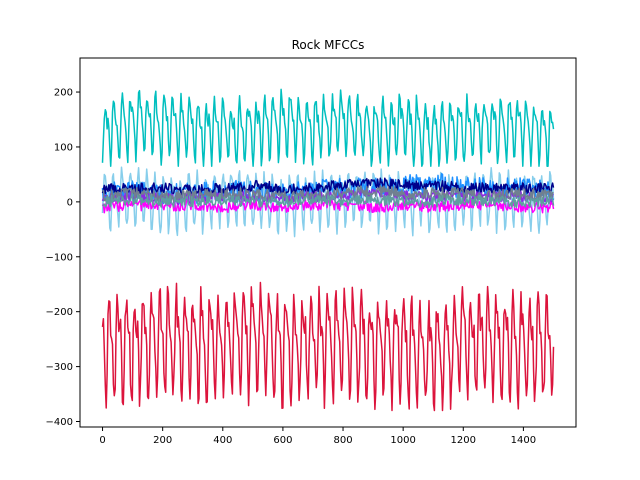 This screenshot has width=640, height=480. What do you see at coordinates (162, 440) in the screenshot?
I see `x-tick-label: 200` at bounding box center [162, 440].